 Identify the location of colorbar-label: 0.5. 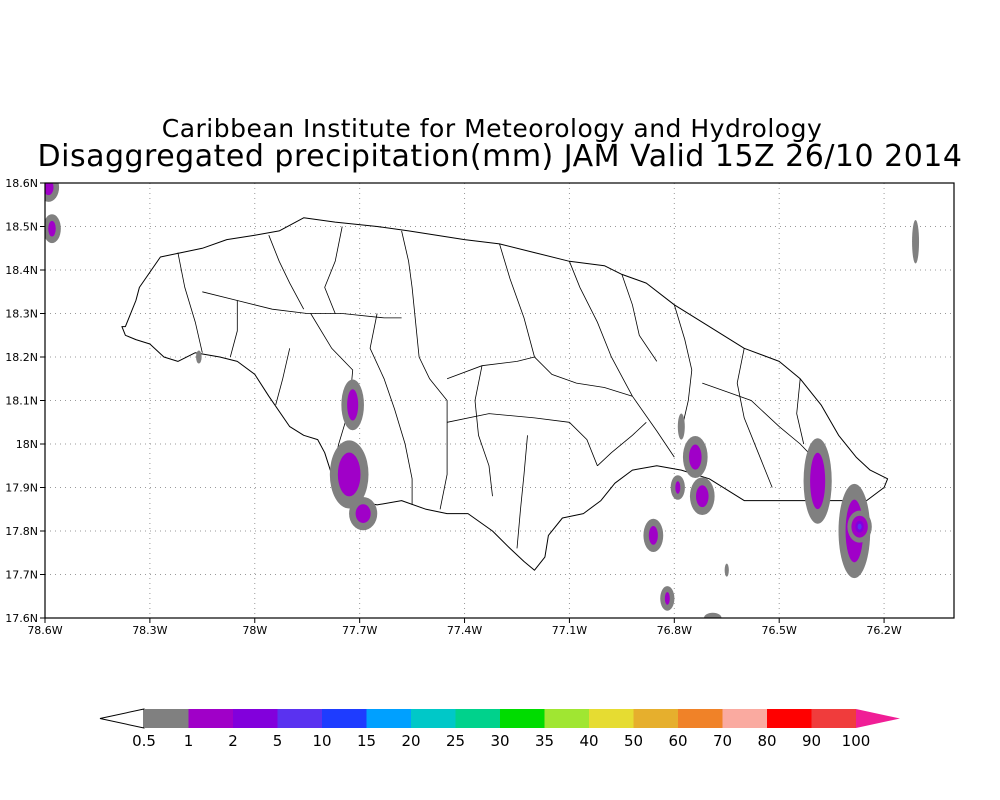
(144, 741).